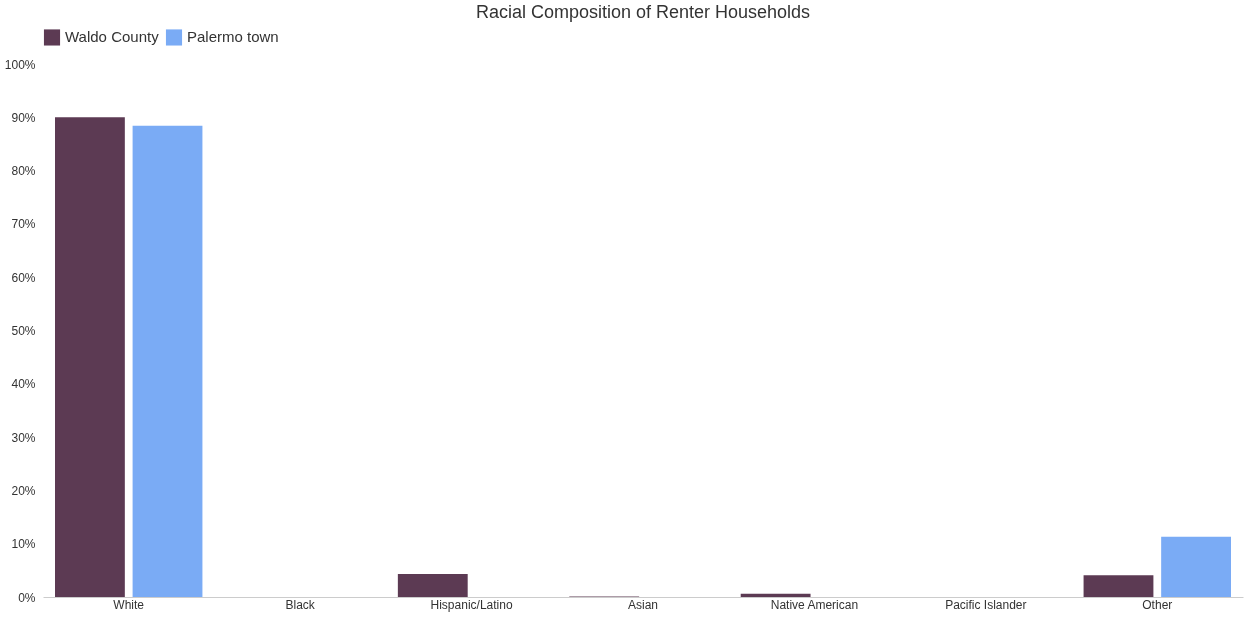  I want to click on y-tick-label: 70%, so click(23, 224).